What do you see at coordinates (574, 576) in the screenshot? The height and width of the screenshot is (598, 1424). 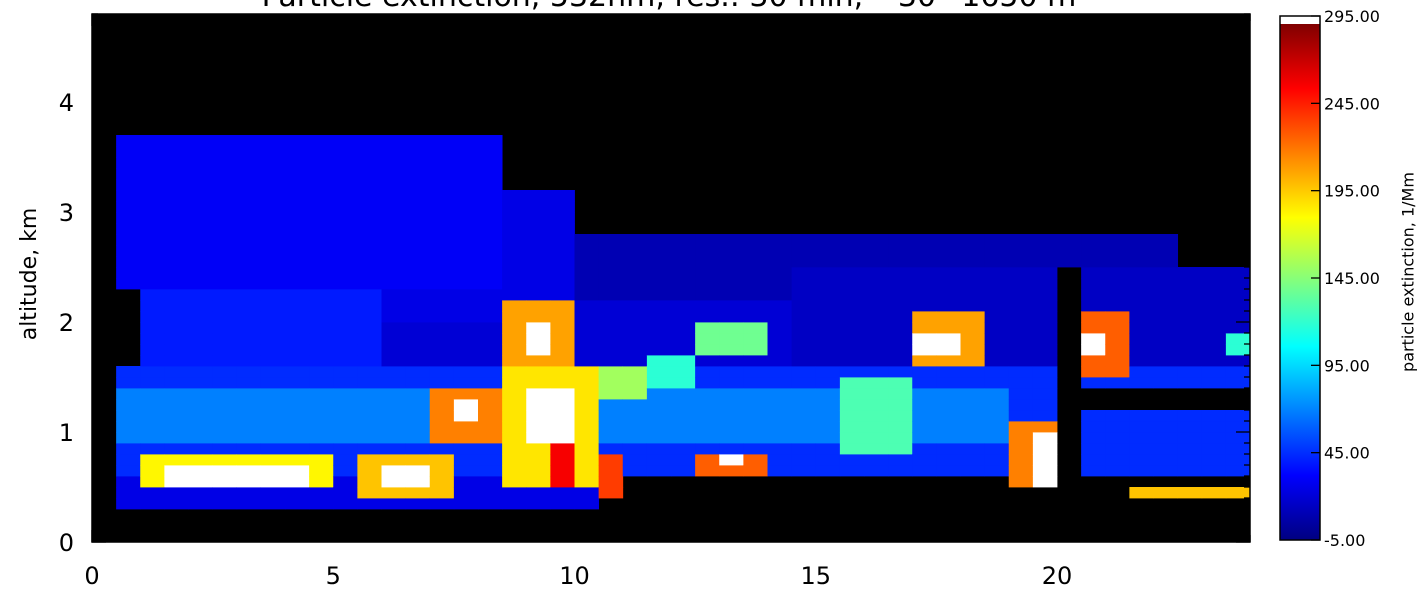 I see `x-tick-label: 10` at bounding box center [574, 576].